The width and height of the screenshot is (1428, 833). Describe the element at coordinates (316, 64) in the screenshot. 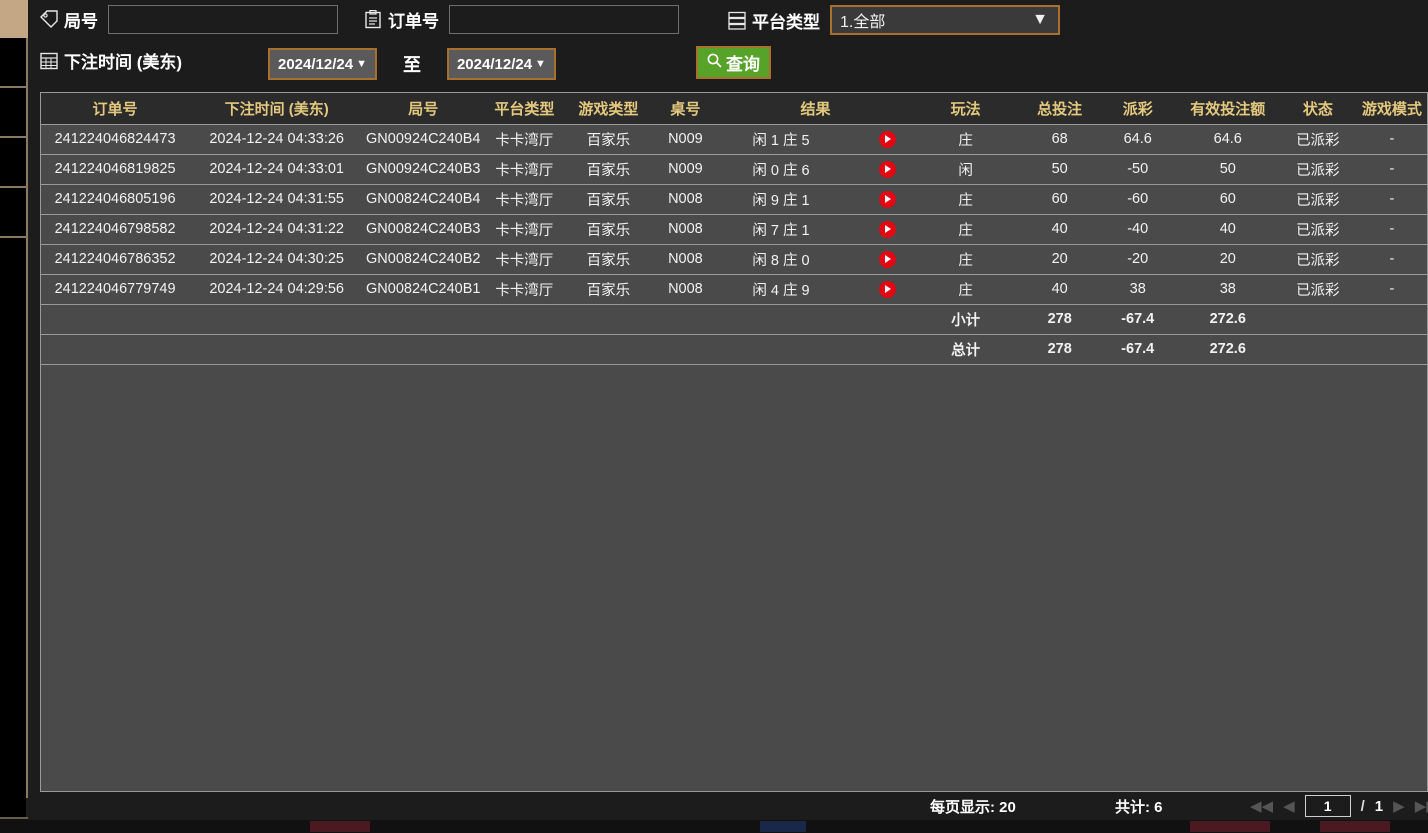

I see `date-from-value: 2024/12/24` at that location.